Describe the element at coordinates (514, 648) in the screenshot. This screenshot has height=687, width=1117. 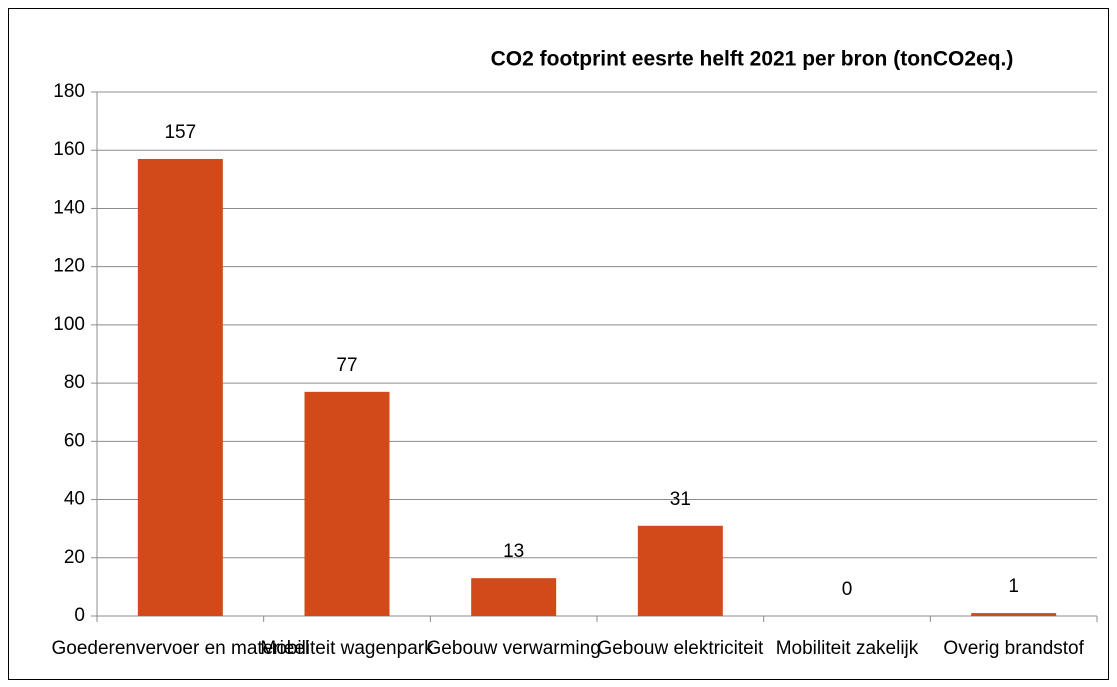
I see `x-tick-label: Gebouw verwarming` at that location.